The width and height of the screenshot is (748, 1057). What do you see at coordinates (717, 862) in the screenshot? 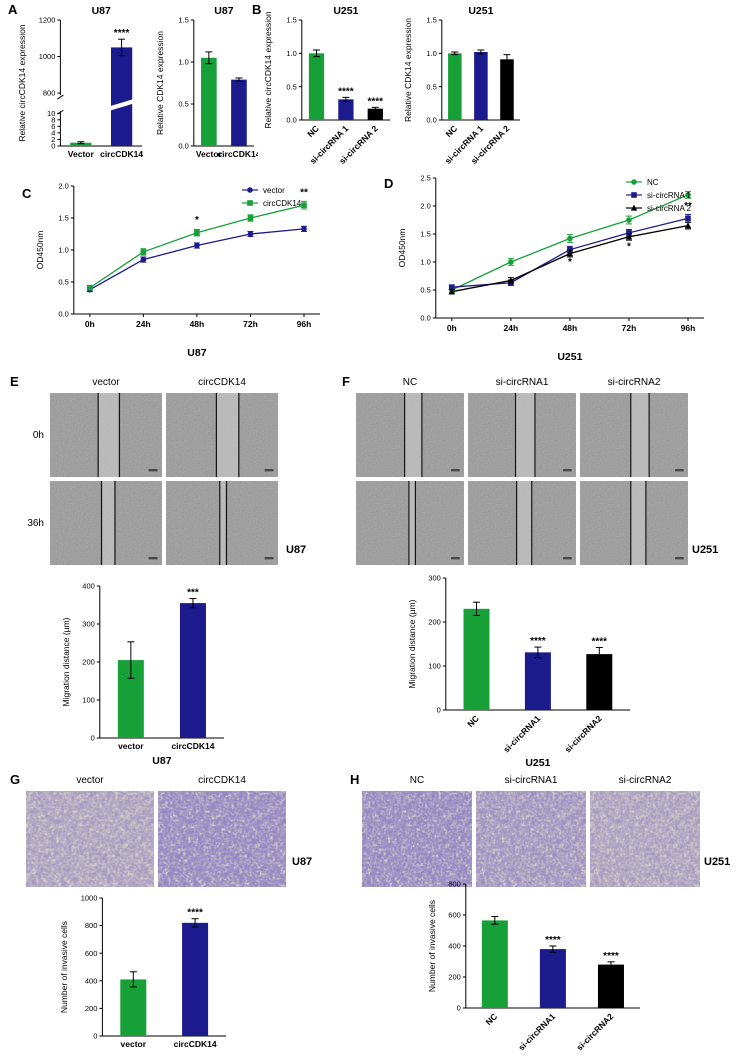
I see `cell-line-label-u251-h: U251` at bounding box center [717, 862].